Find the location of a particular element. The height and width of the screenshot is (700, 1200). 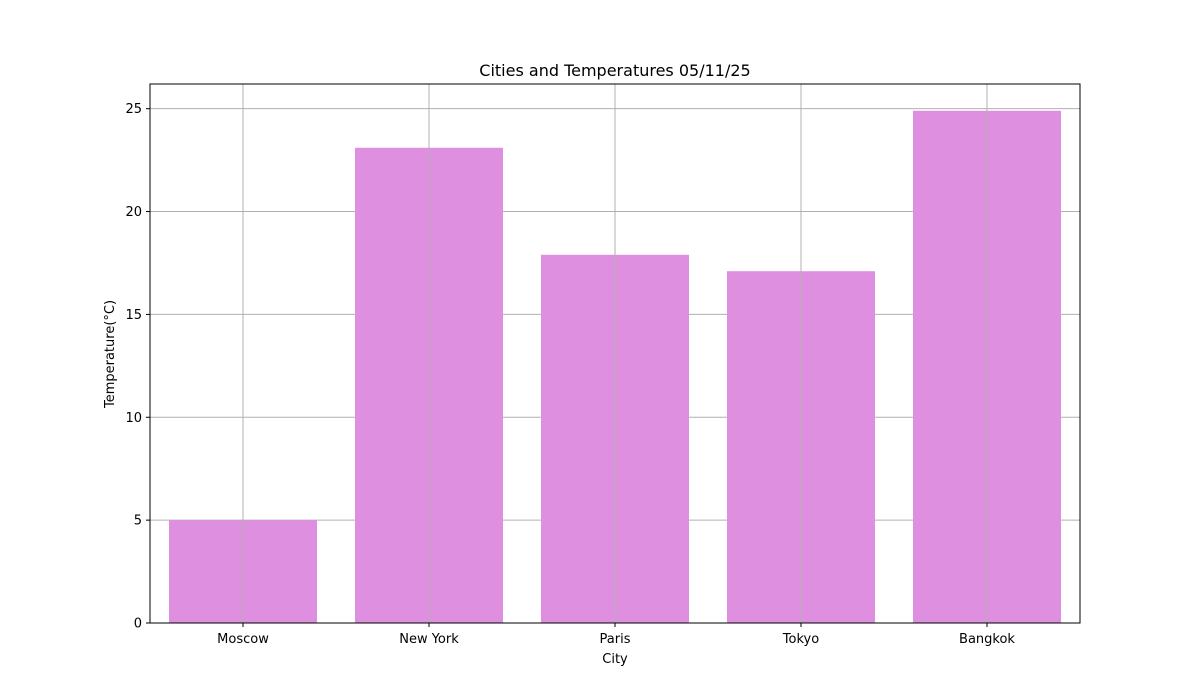

y-tick-label: 25 is located at coordinates (133, 109).